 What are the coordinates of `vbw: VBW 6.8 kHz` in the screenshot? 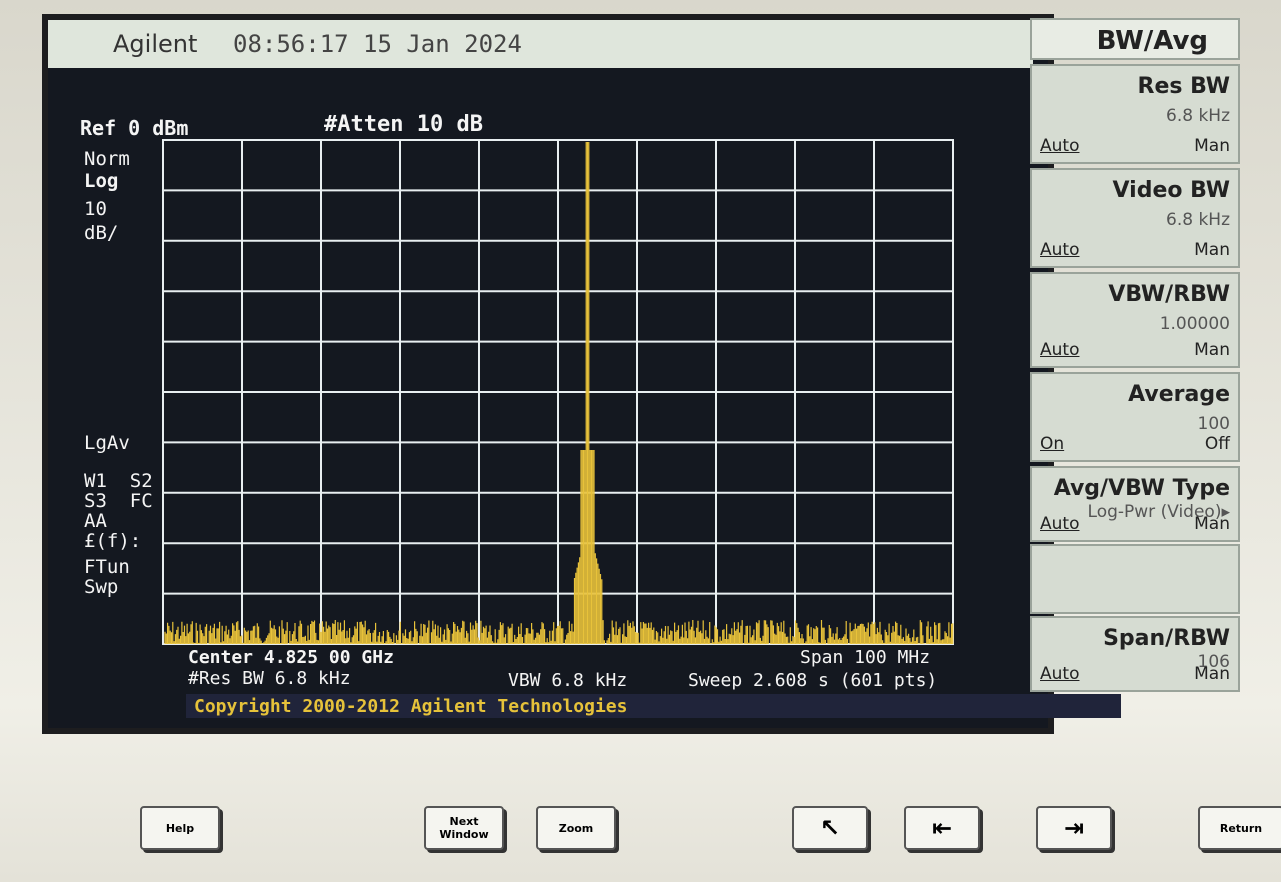 It's located at (568, 680).